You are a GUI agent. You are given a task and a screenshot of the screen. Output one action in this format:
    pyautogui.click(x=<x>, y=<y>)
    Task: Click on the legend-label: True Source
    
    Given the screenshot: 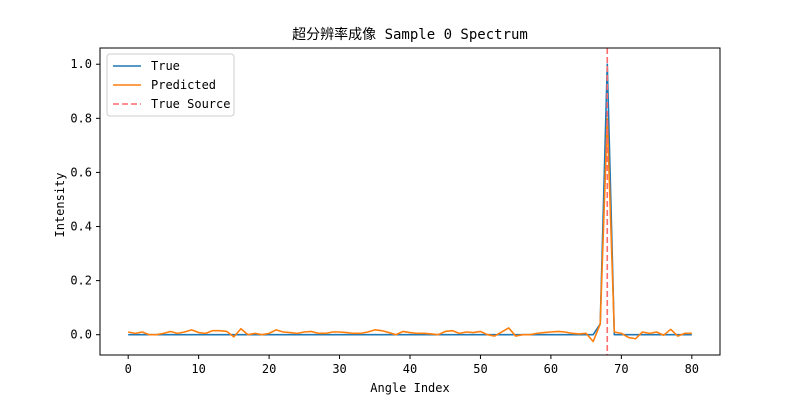 What is the action you would take?
    pyautogui.click(x=190, y=104)
    